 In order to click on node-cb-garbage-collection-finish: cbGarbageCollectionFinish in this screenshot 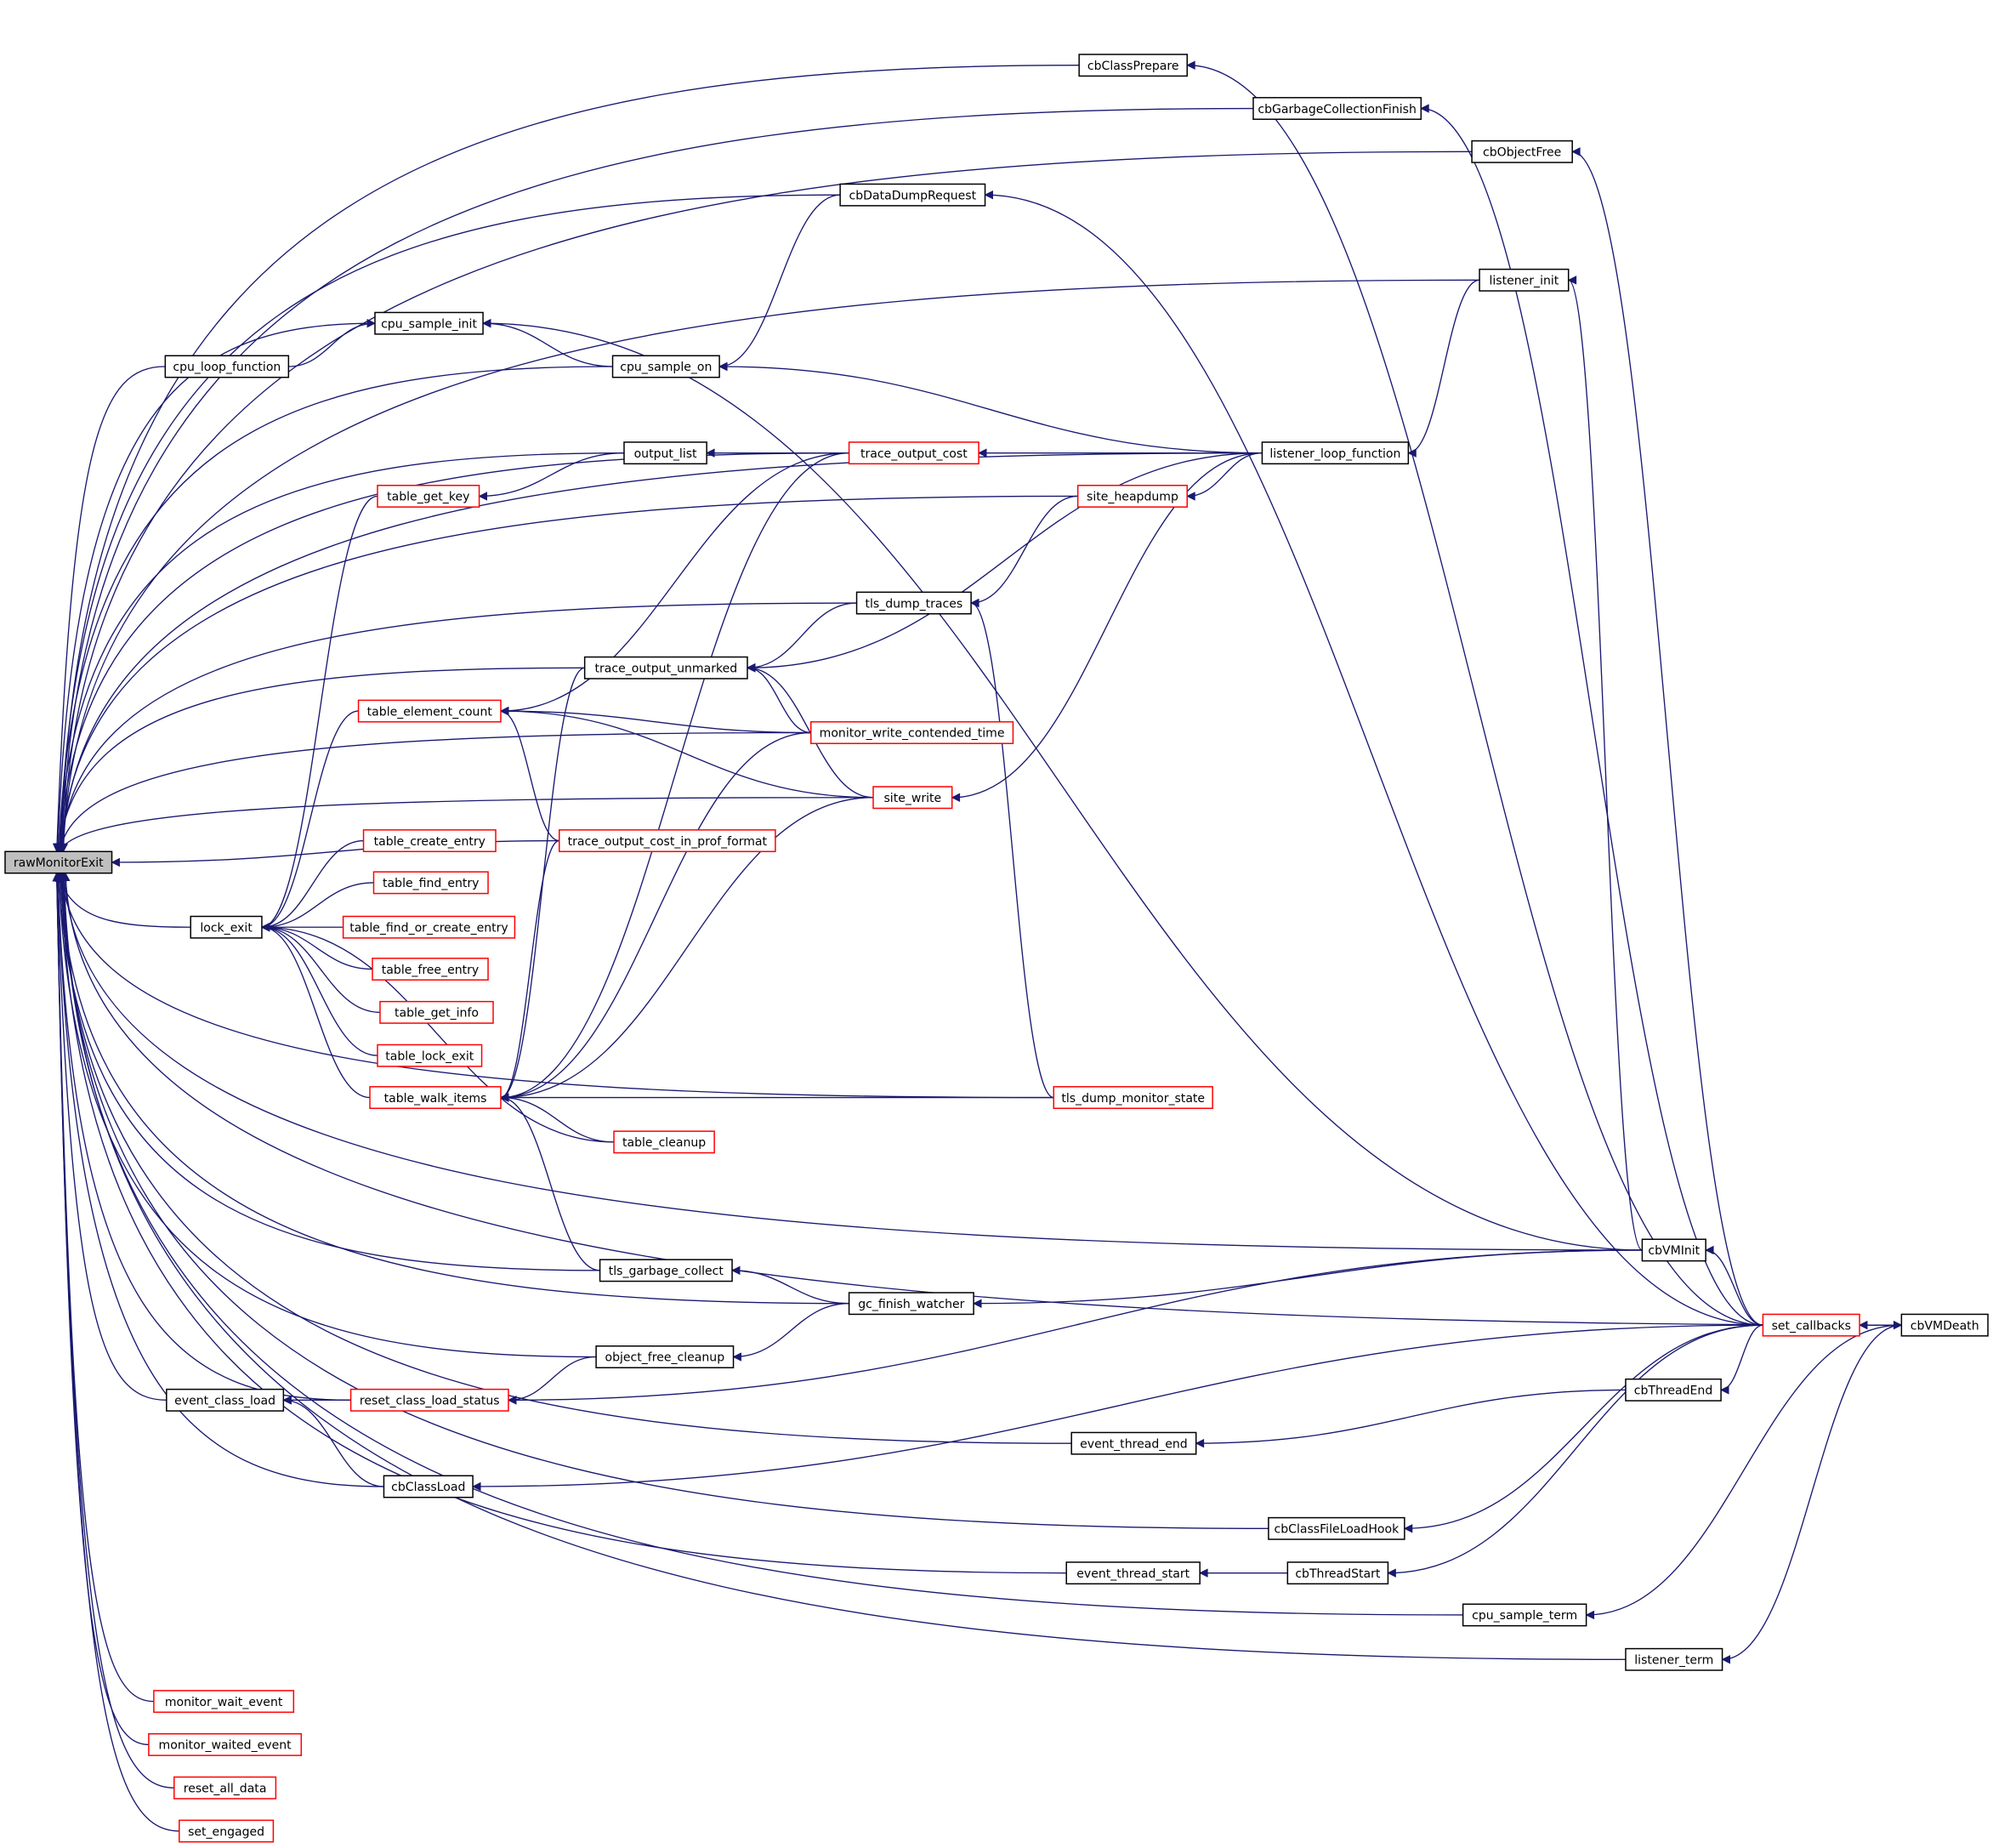, I will do `click(1337, 109)`.